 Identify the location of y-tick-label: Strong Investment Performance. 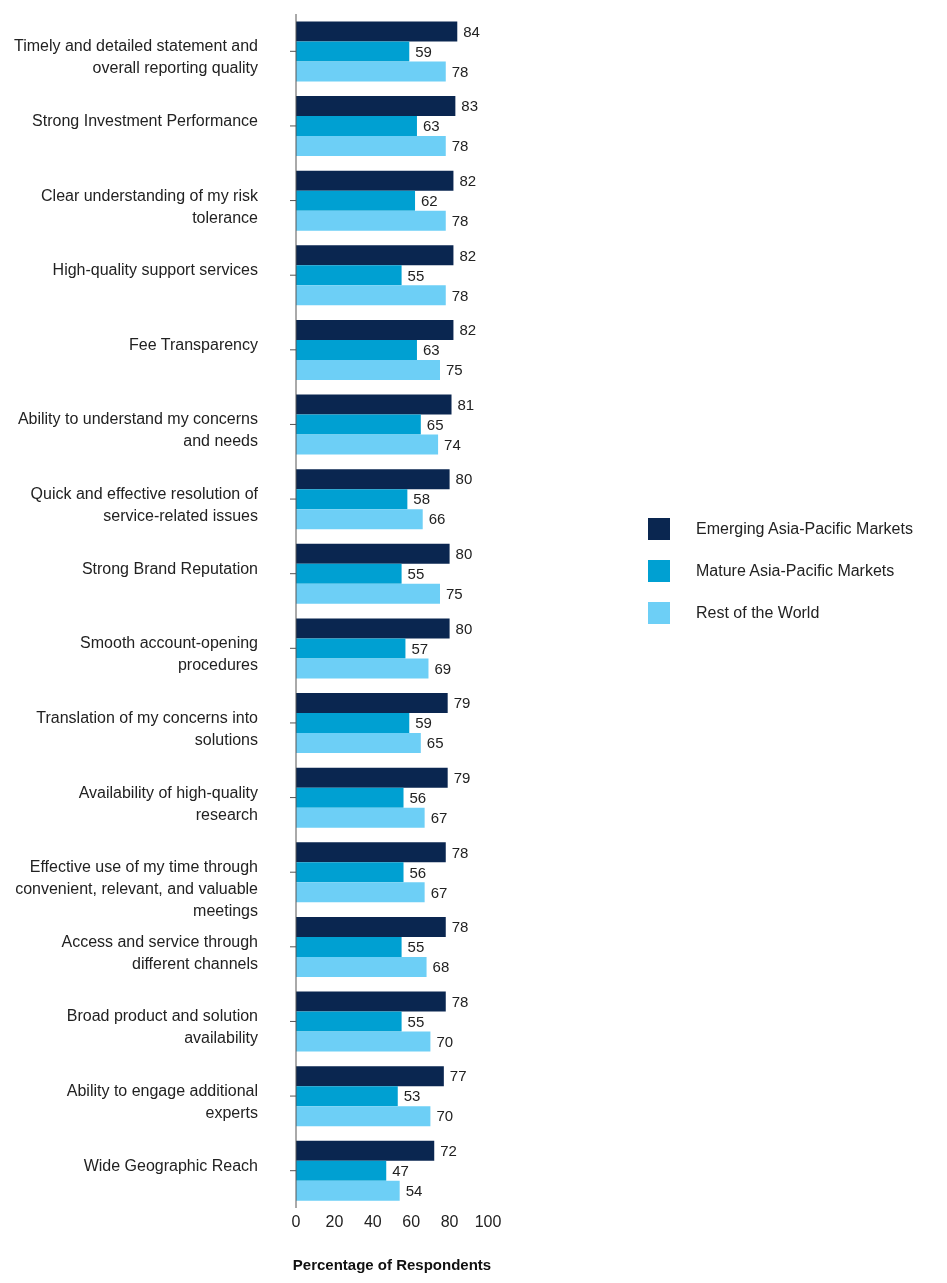
(145, 120).